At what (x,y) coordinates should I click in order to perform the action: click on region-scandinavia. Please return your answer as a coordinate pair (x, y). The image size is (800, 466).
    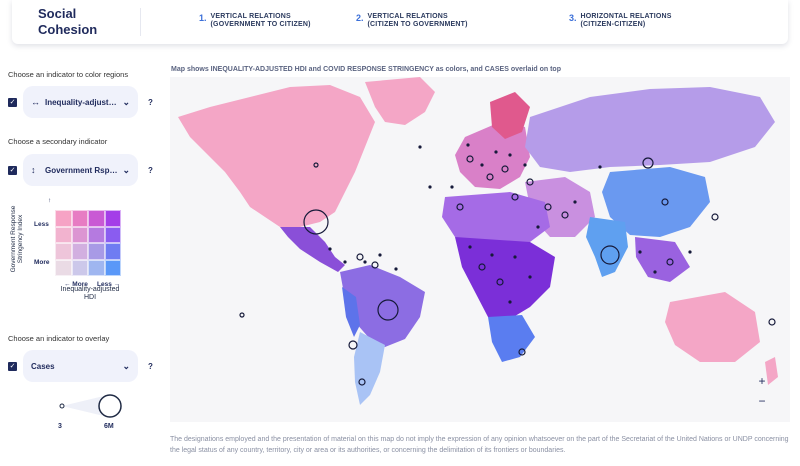
    Looking at the image, I should click on (510, 115).